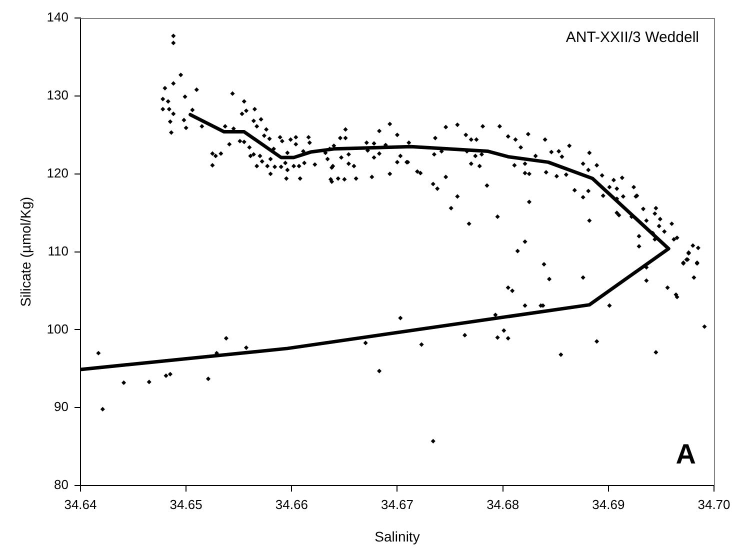 This screenshot has width=746, height=558. What do you see at coordinates (25, 251) in the screenshot?
I see `y-axis-title: Silicate (µmol/Kg)` at bounding box center [25, 251].